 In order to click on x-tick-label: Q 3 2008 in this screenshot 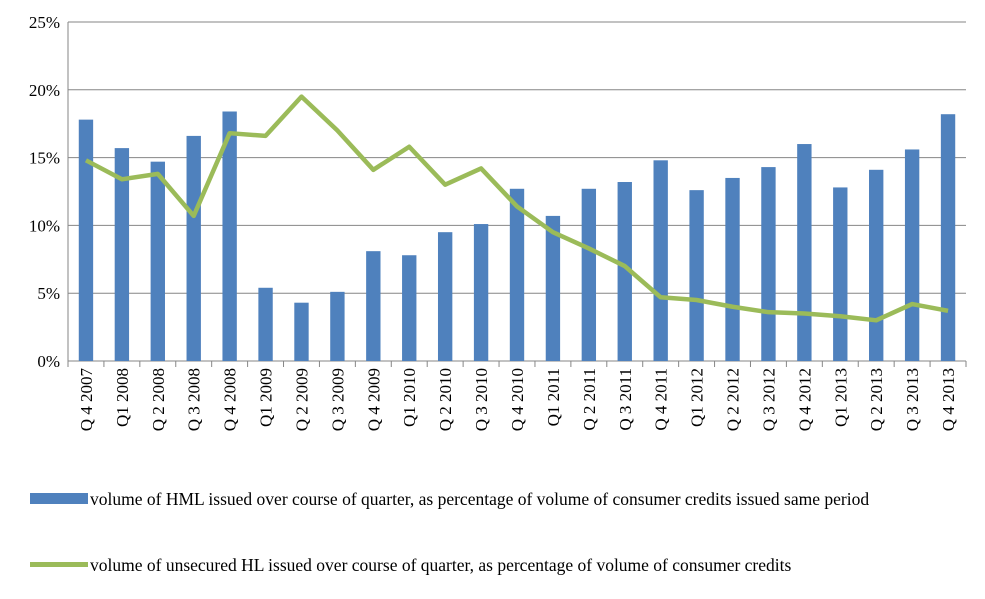, I will do `click(194, 399)`.